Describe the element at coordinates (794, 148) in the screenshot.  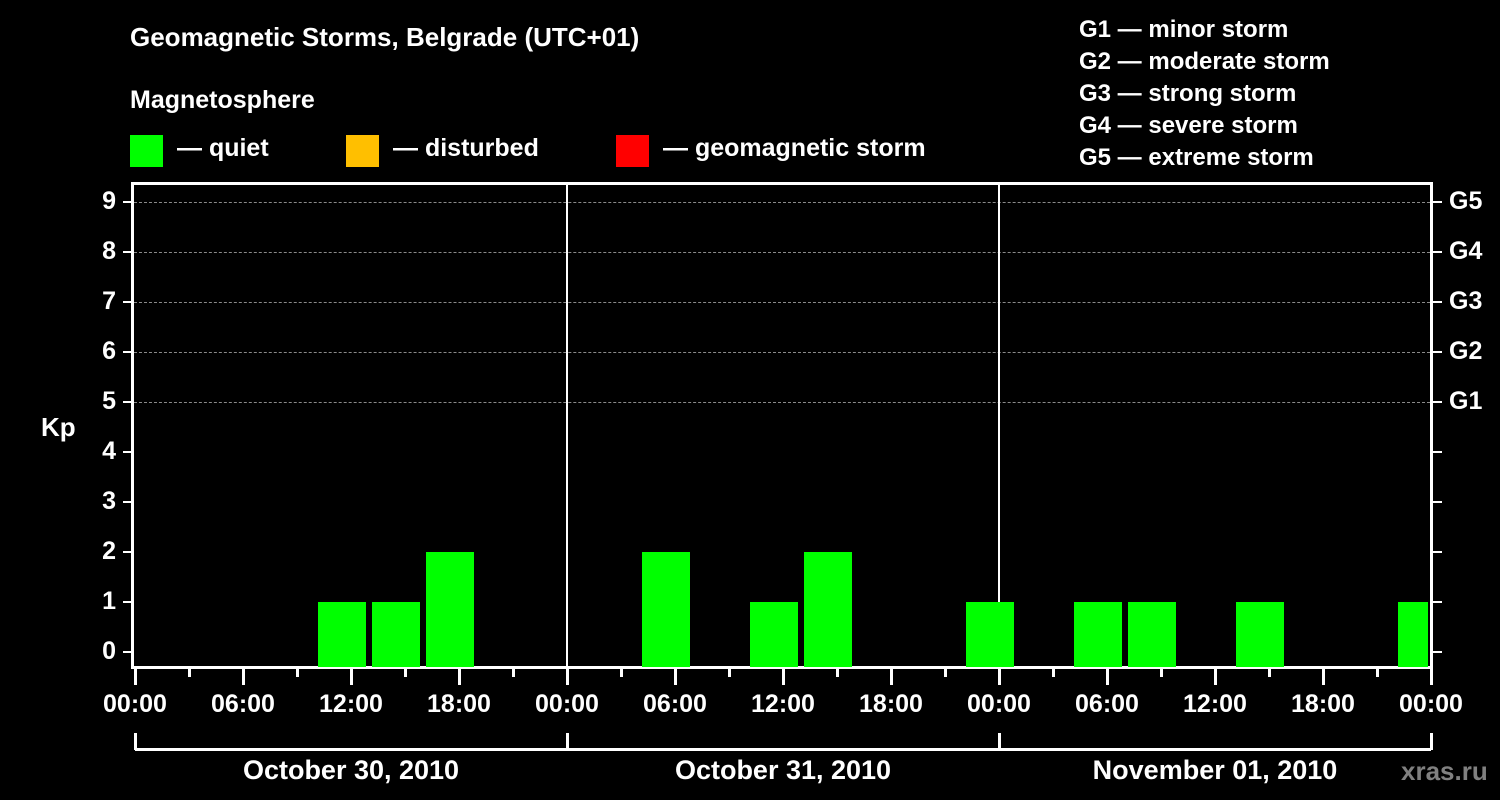
I see `legend-label-storm: — geomagnetic storm` at that location.